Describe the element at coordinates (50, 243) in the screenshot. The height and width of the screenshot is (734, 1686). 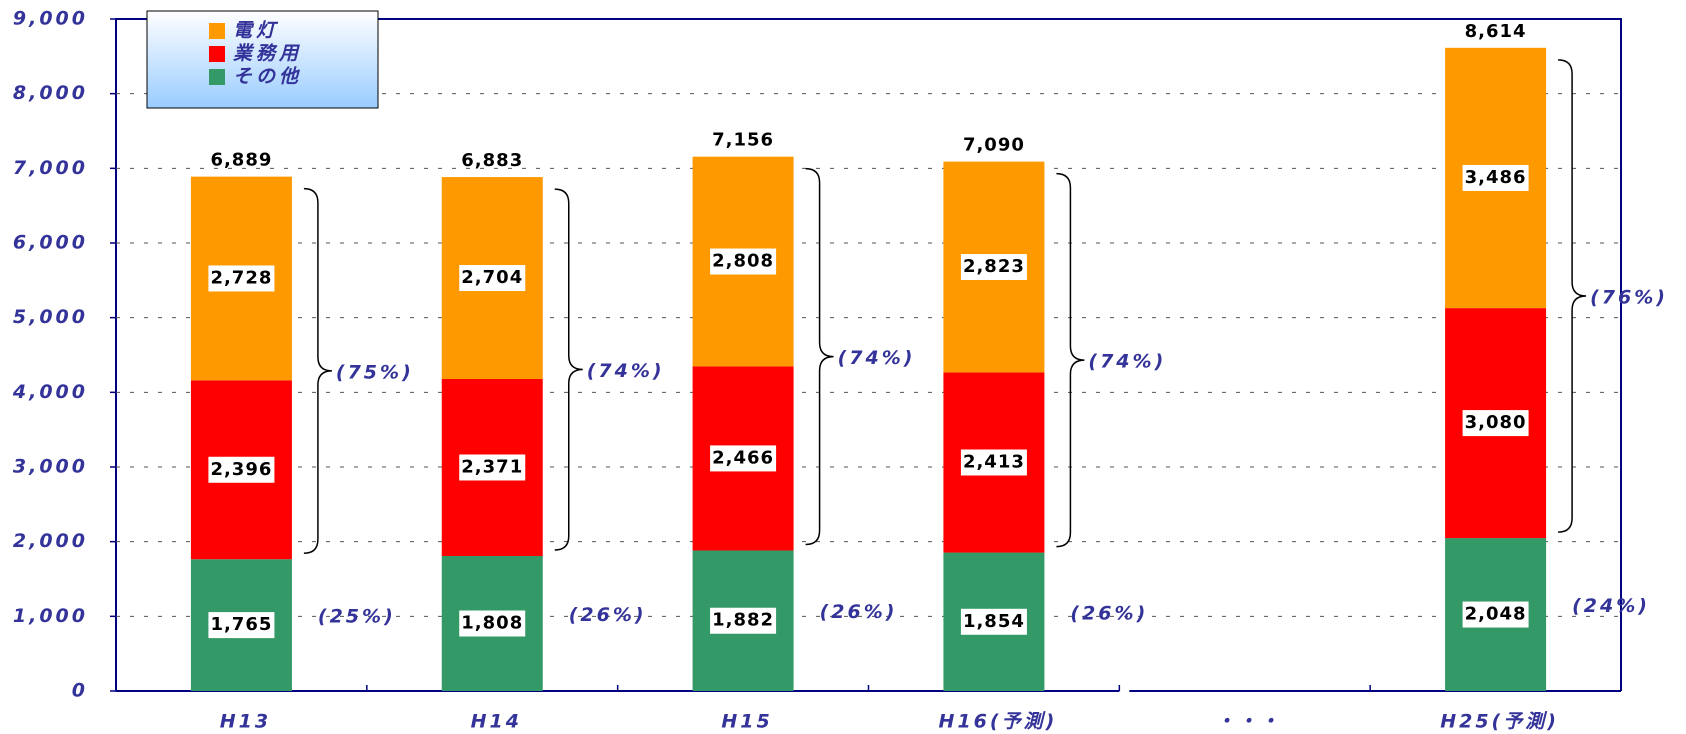
I see `y-tick-label: 6,000` at that location.